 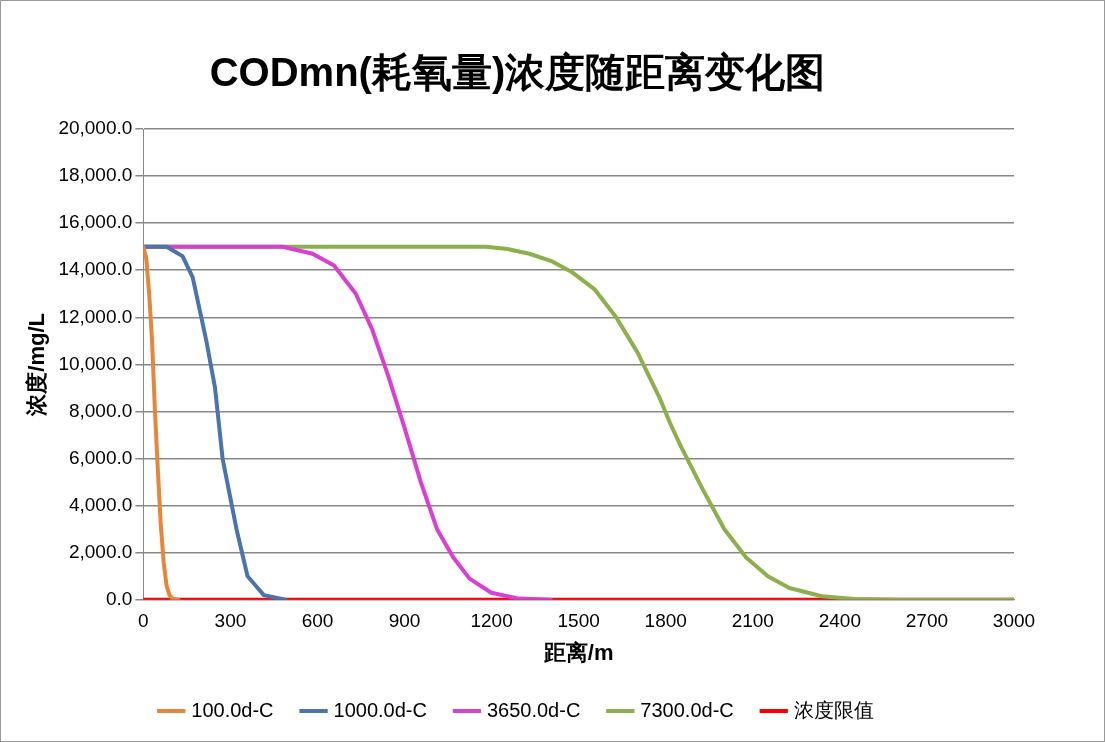 I want to click on y-tick-label: 10,000.0, so click(x=95, y=363).